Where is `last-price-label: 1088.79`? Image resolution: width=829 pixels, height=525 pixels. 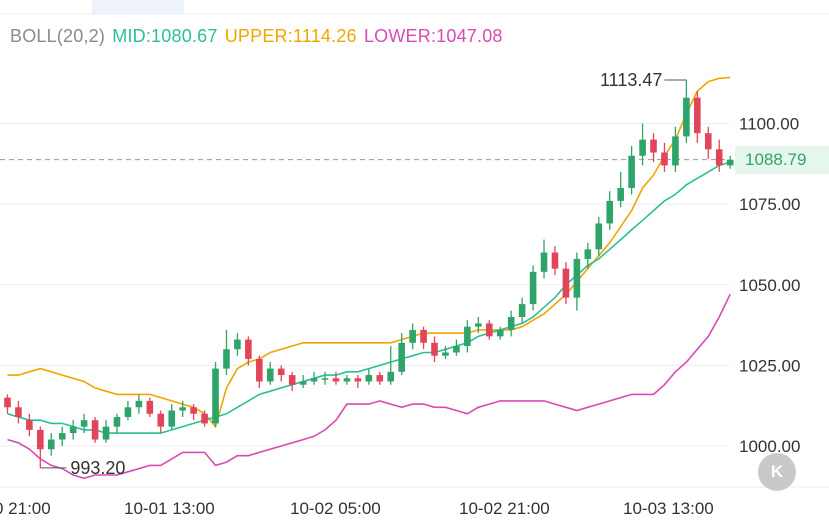
last-price-label: 1088.79 is located at coordinates (776, 159).